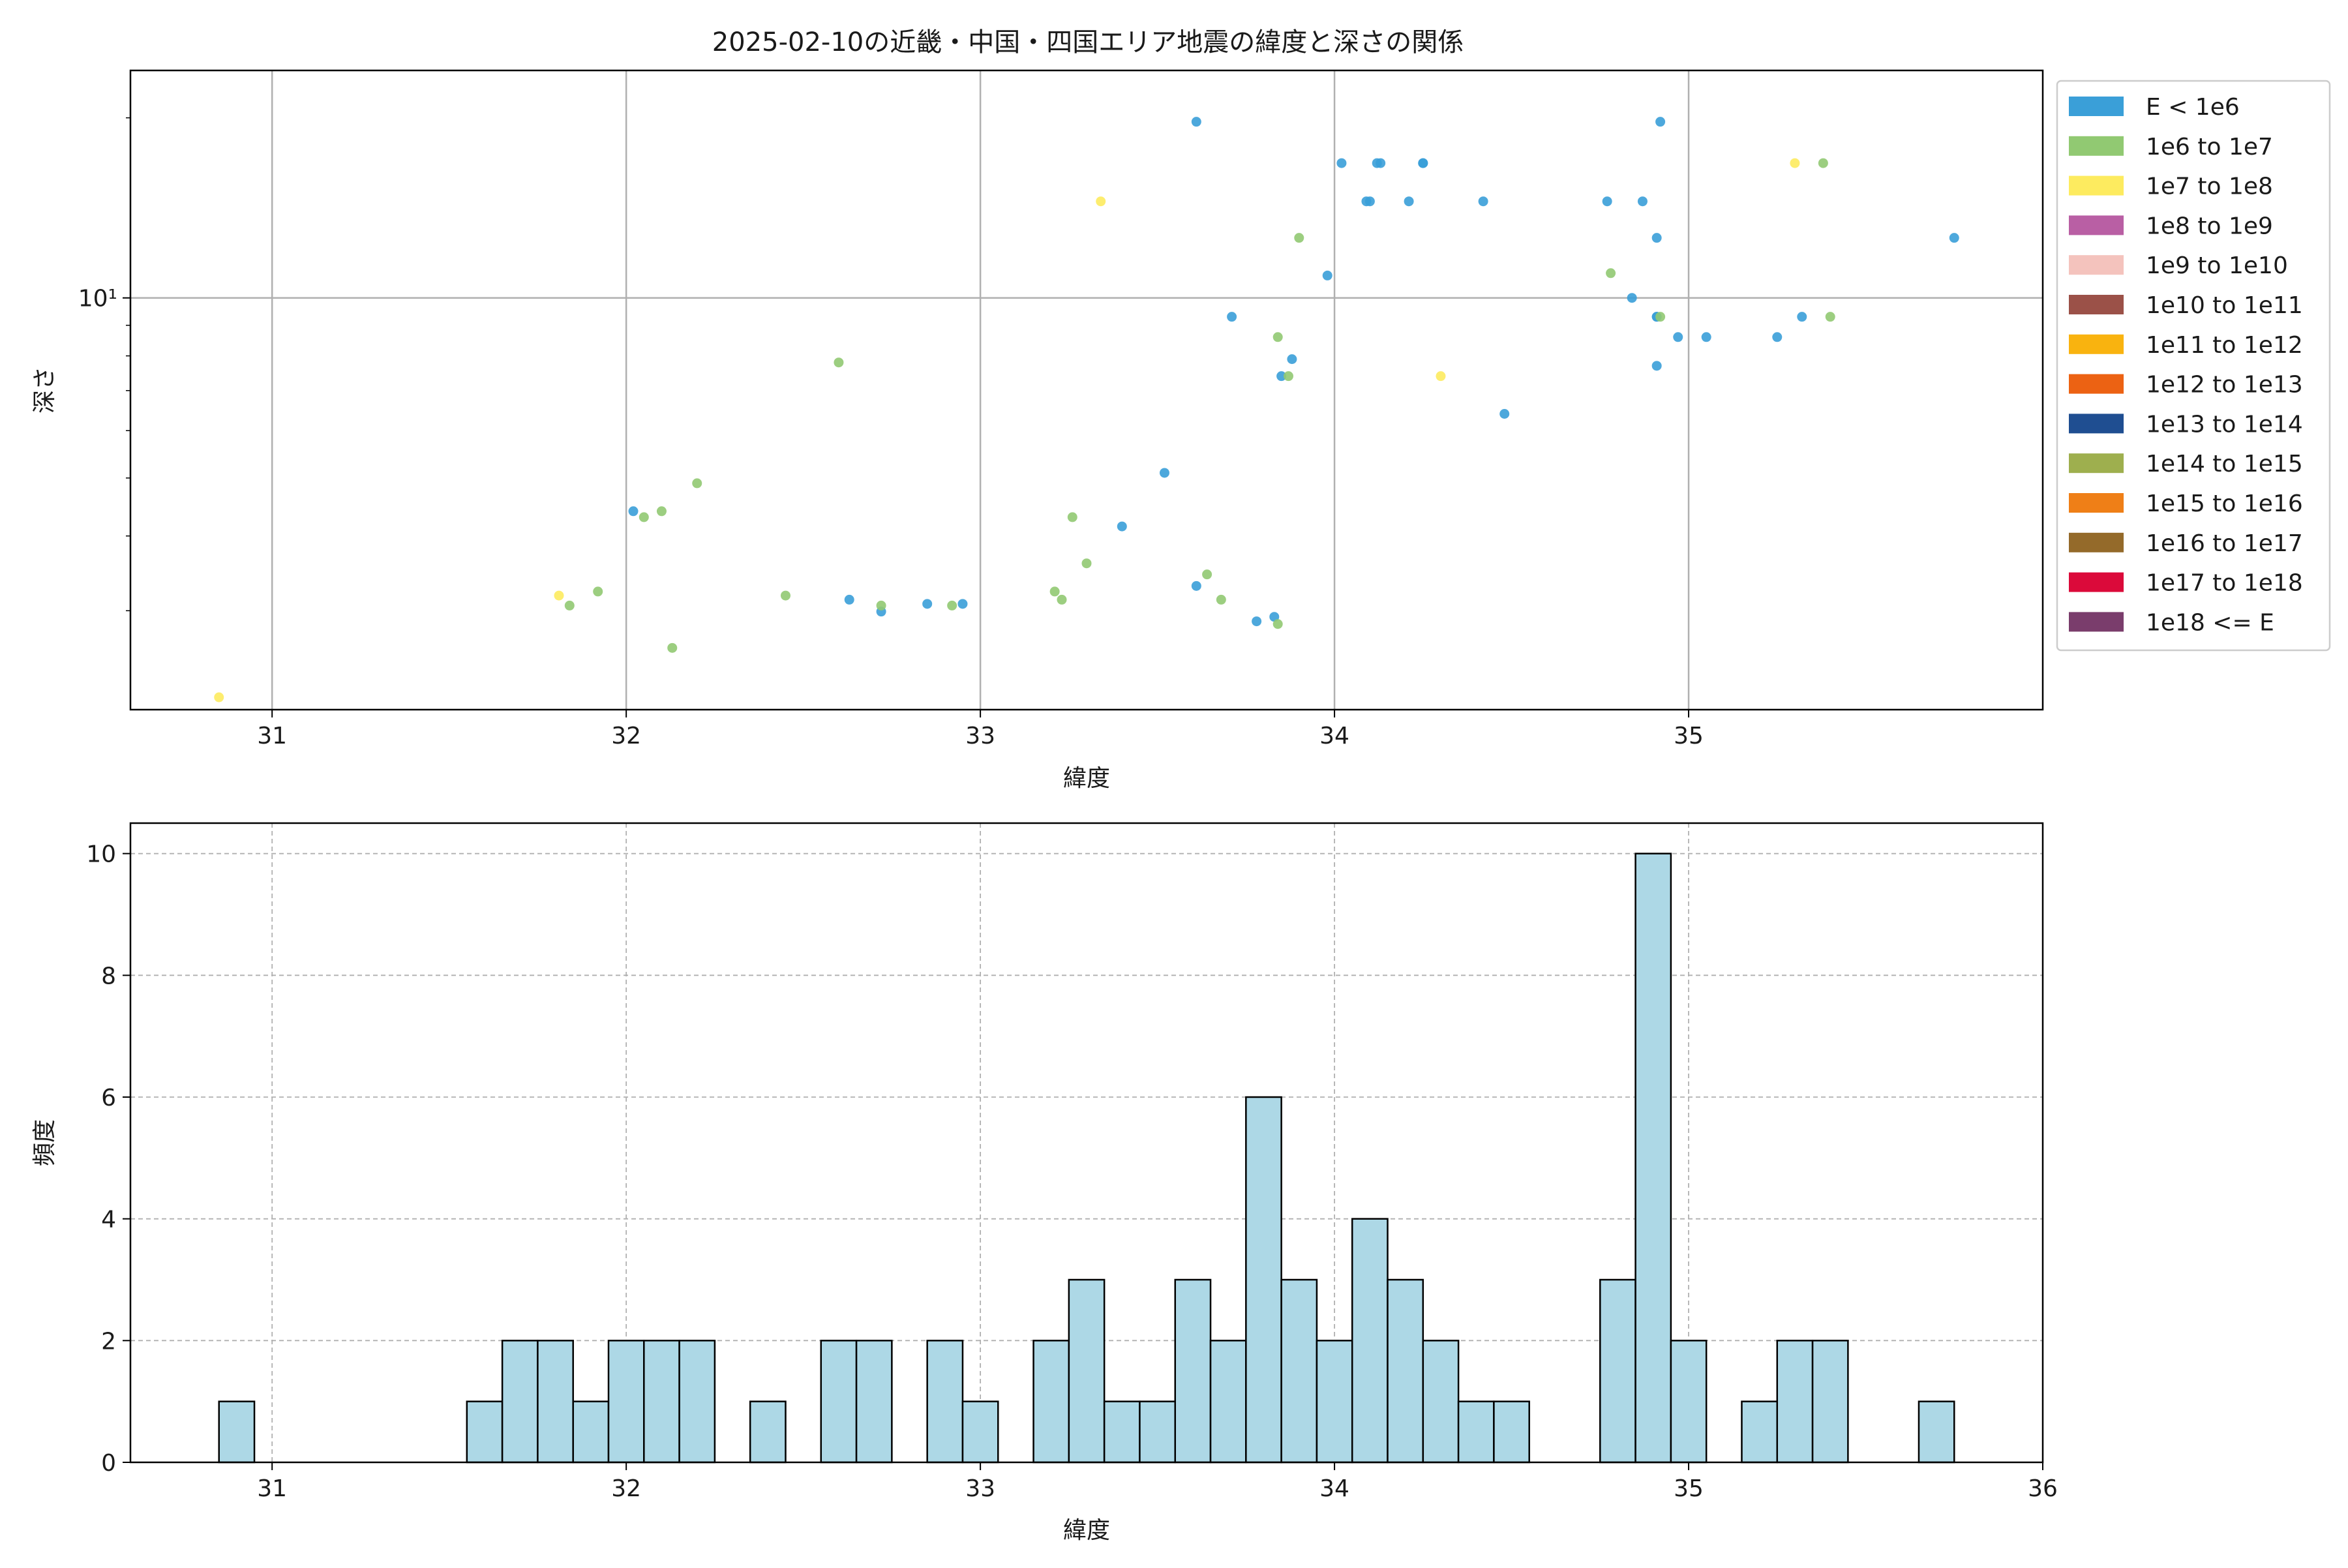  What do you see at coordinates (2224, 503) in the screenshot?
I see `legend-label: 1e15 to 1e16` at bounding box center [2224, 503].